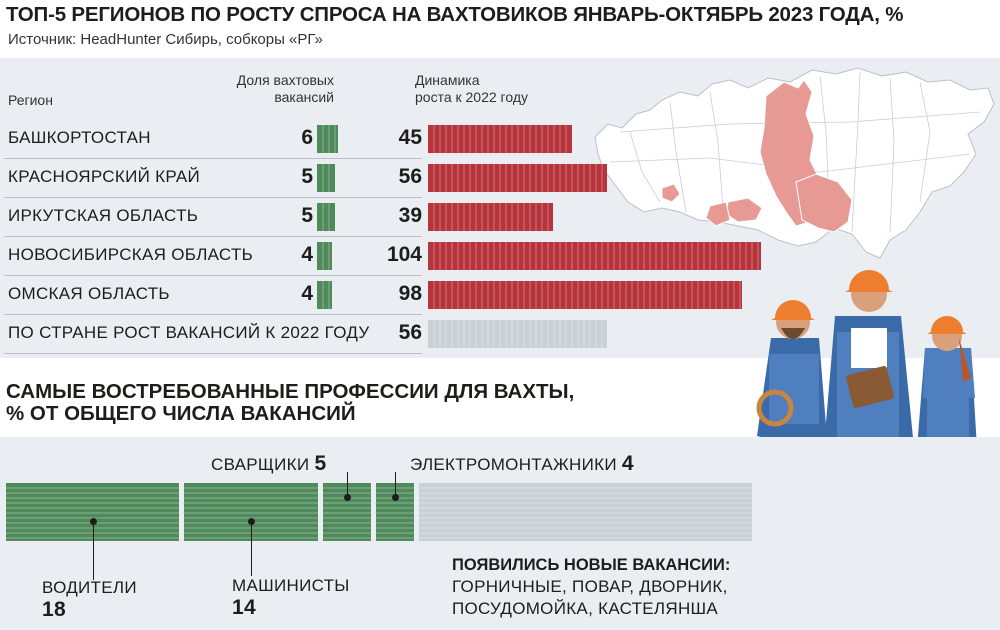 The width and height of the screenshot is (1000, 630). Describe the element at coordinates (513, 464) in the screenshot. I see `prof-name-electricians: ЭЛЕКТРОМОНТАЖНИКИ` at that location.